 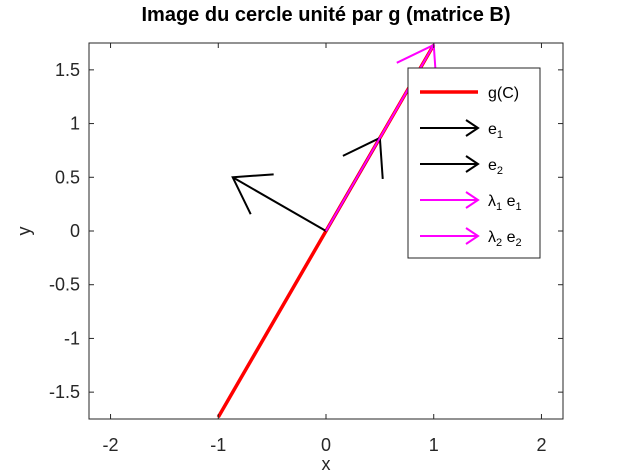 What do you see at coordinates (252, 194) in the screenshot?
I see `series-3-arrow-head` at bounding box center [252, 194].